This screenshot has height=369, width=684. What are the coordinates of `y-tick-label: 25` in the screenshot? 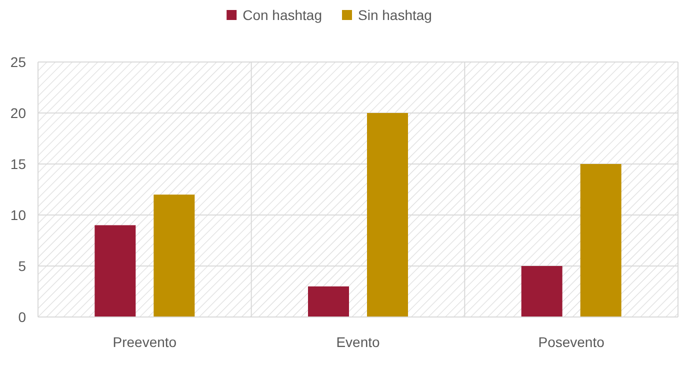 It's located at (18, 62).